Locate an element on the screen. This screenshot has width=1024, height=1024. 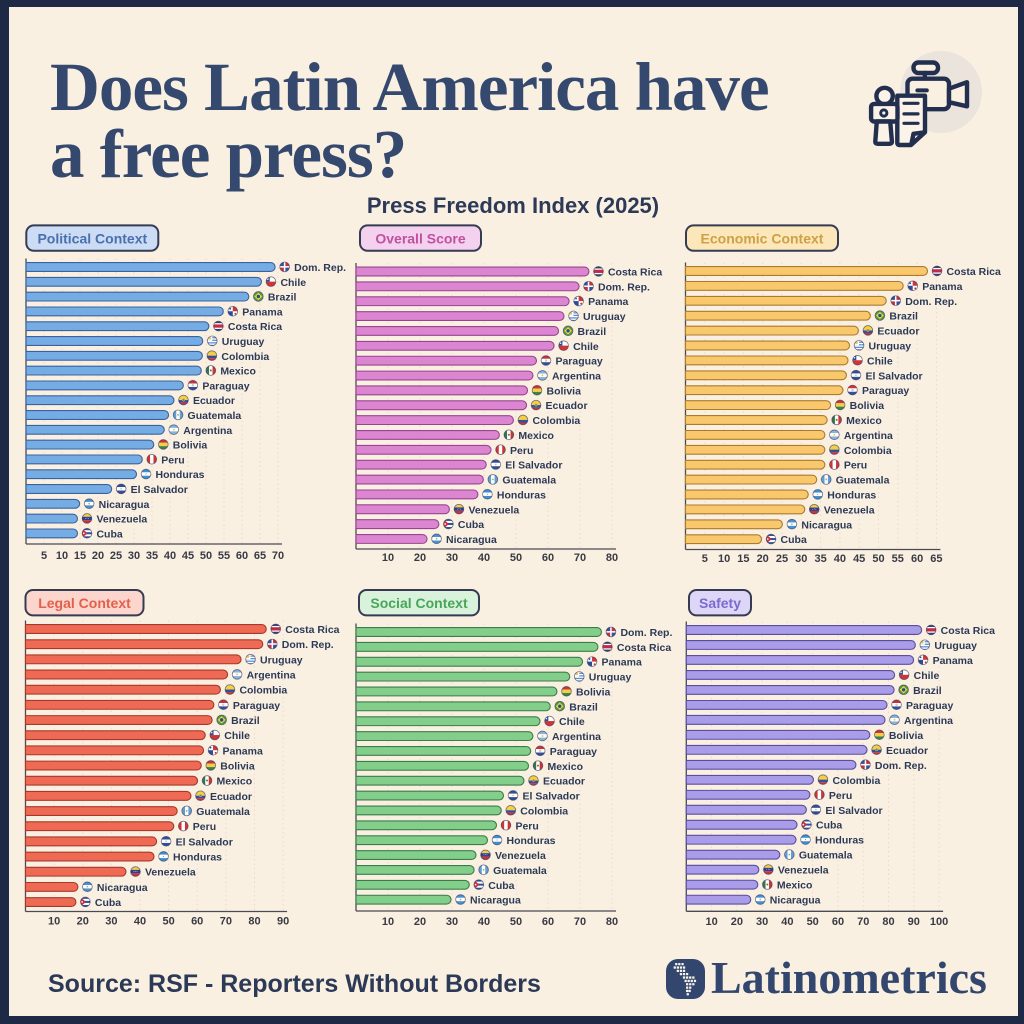
svg-text: 55 is located at coordinates (224, 556).